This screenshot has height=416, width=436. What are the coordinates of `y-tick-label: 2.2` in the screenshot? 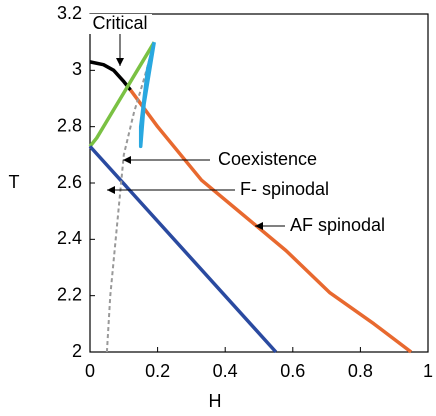 It's located at (69, 294).